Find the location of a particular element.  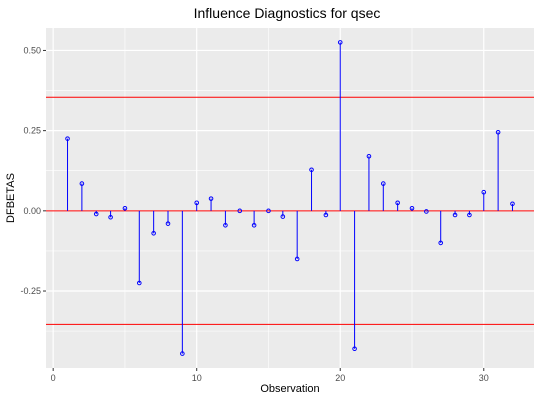

x-tick-label: 0 is located at coordinates (53, 378).